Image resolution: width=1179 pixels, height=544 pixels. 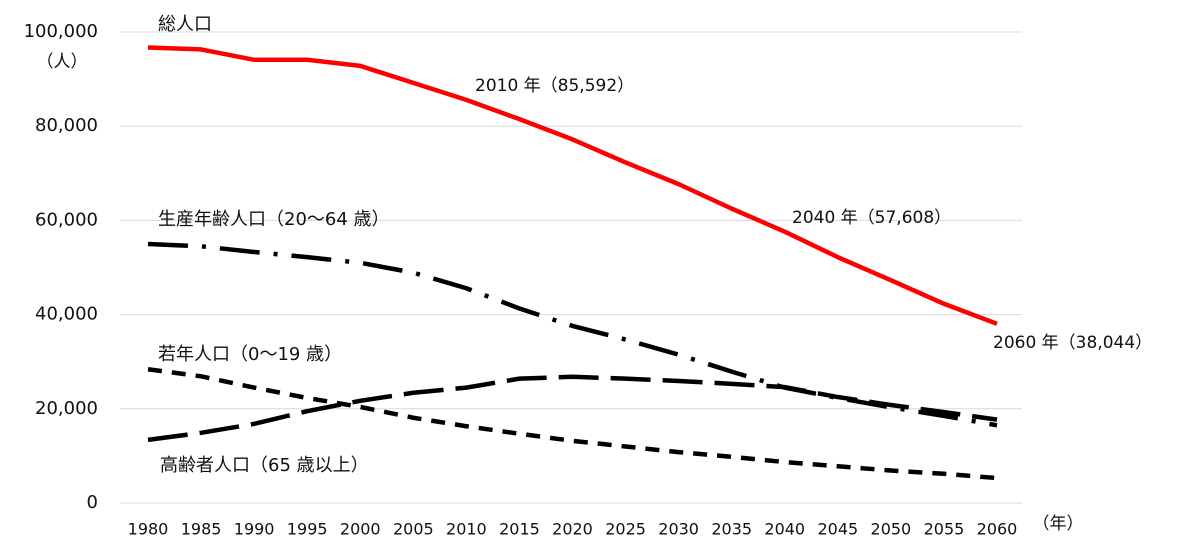 I want to click on x-tick-label: 2000, so click(x=360, y=529).